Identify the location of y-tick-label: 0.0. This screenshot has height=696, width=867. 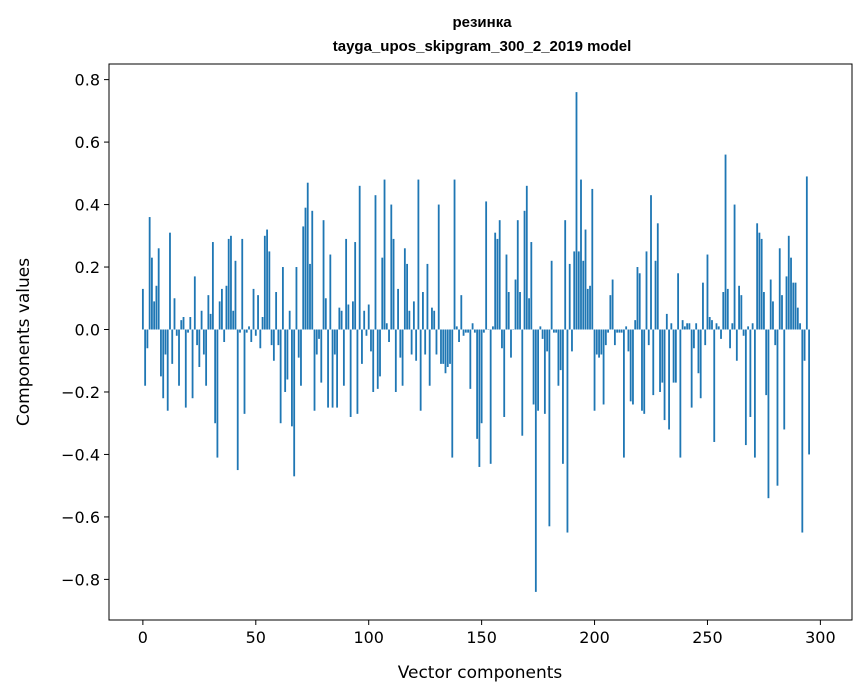
(87, 330).